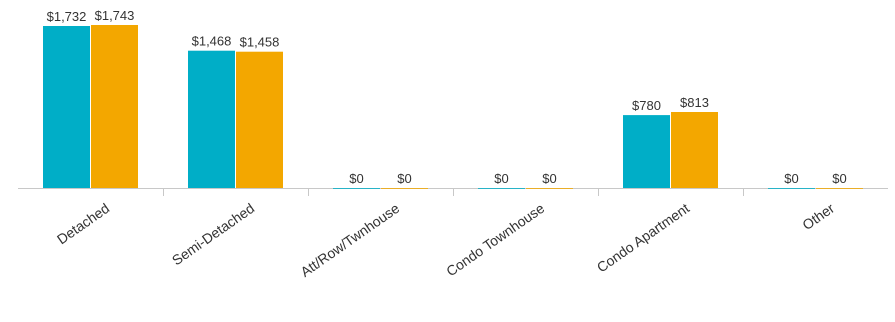 The height and width of the screenshot is (322, 895). What do you see at coordinates (212, 41) in the screenshot?
I see `data-label: $1,468` at bounding box center [212, 41].